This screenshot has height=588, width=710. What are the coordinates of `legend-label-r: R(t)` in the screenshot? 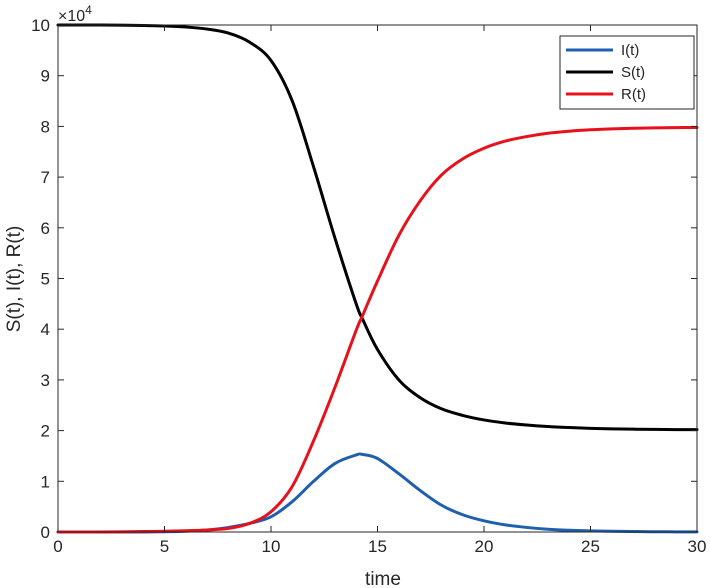 It's located at (633, 94).